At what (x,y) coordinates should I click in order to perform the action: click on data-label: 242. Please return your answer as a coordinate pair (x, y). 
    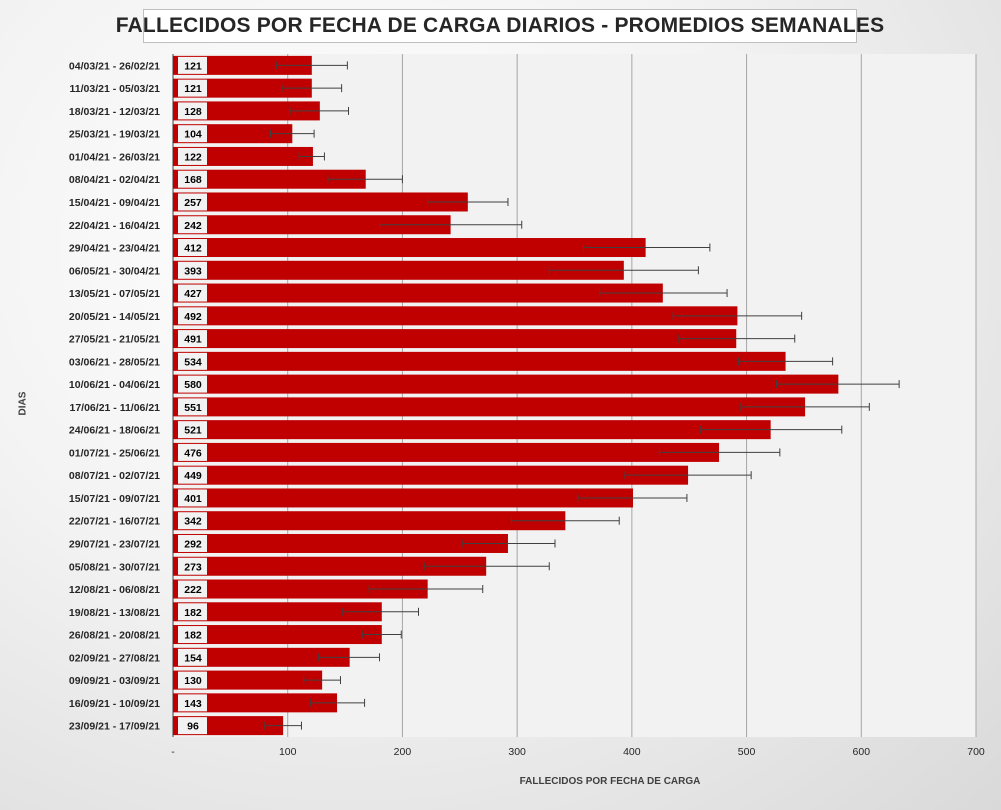
    Looking at the image, I should click on (193, 226).